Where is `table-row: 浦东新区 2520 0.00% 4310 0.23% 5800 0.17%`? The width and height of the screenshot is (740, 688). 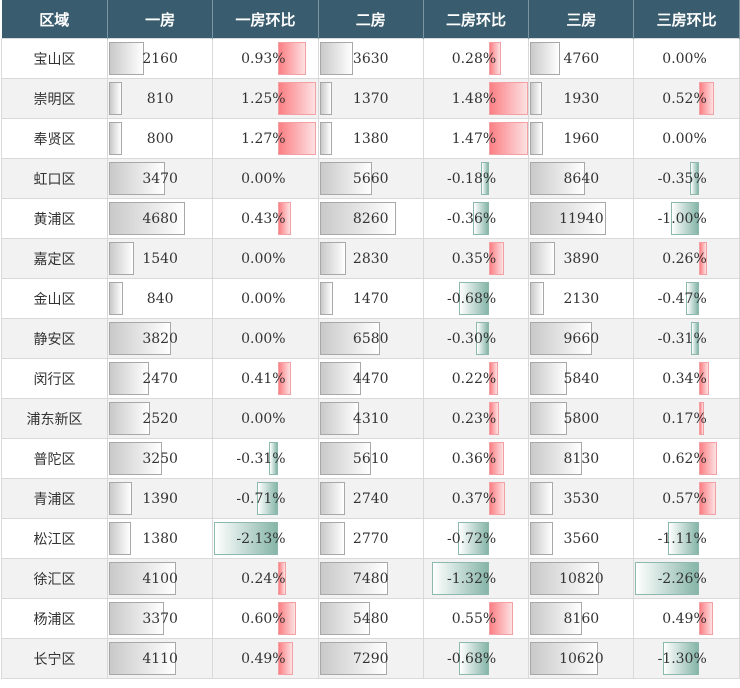
table-row: 浦东新区 2520 0.00% 4310 0.23% 5800 0.17% is located at coordinates (370, 418).